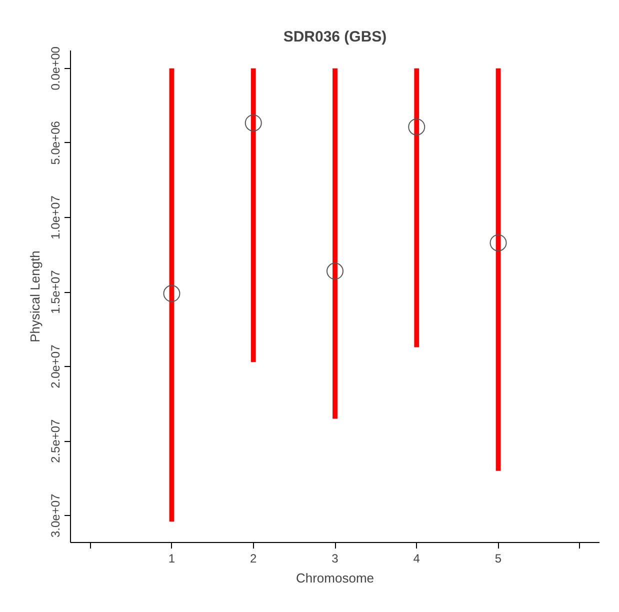  I want to click on x-tick-label: 3, so click(335, 559).